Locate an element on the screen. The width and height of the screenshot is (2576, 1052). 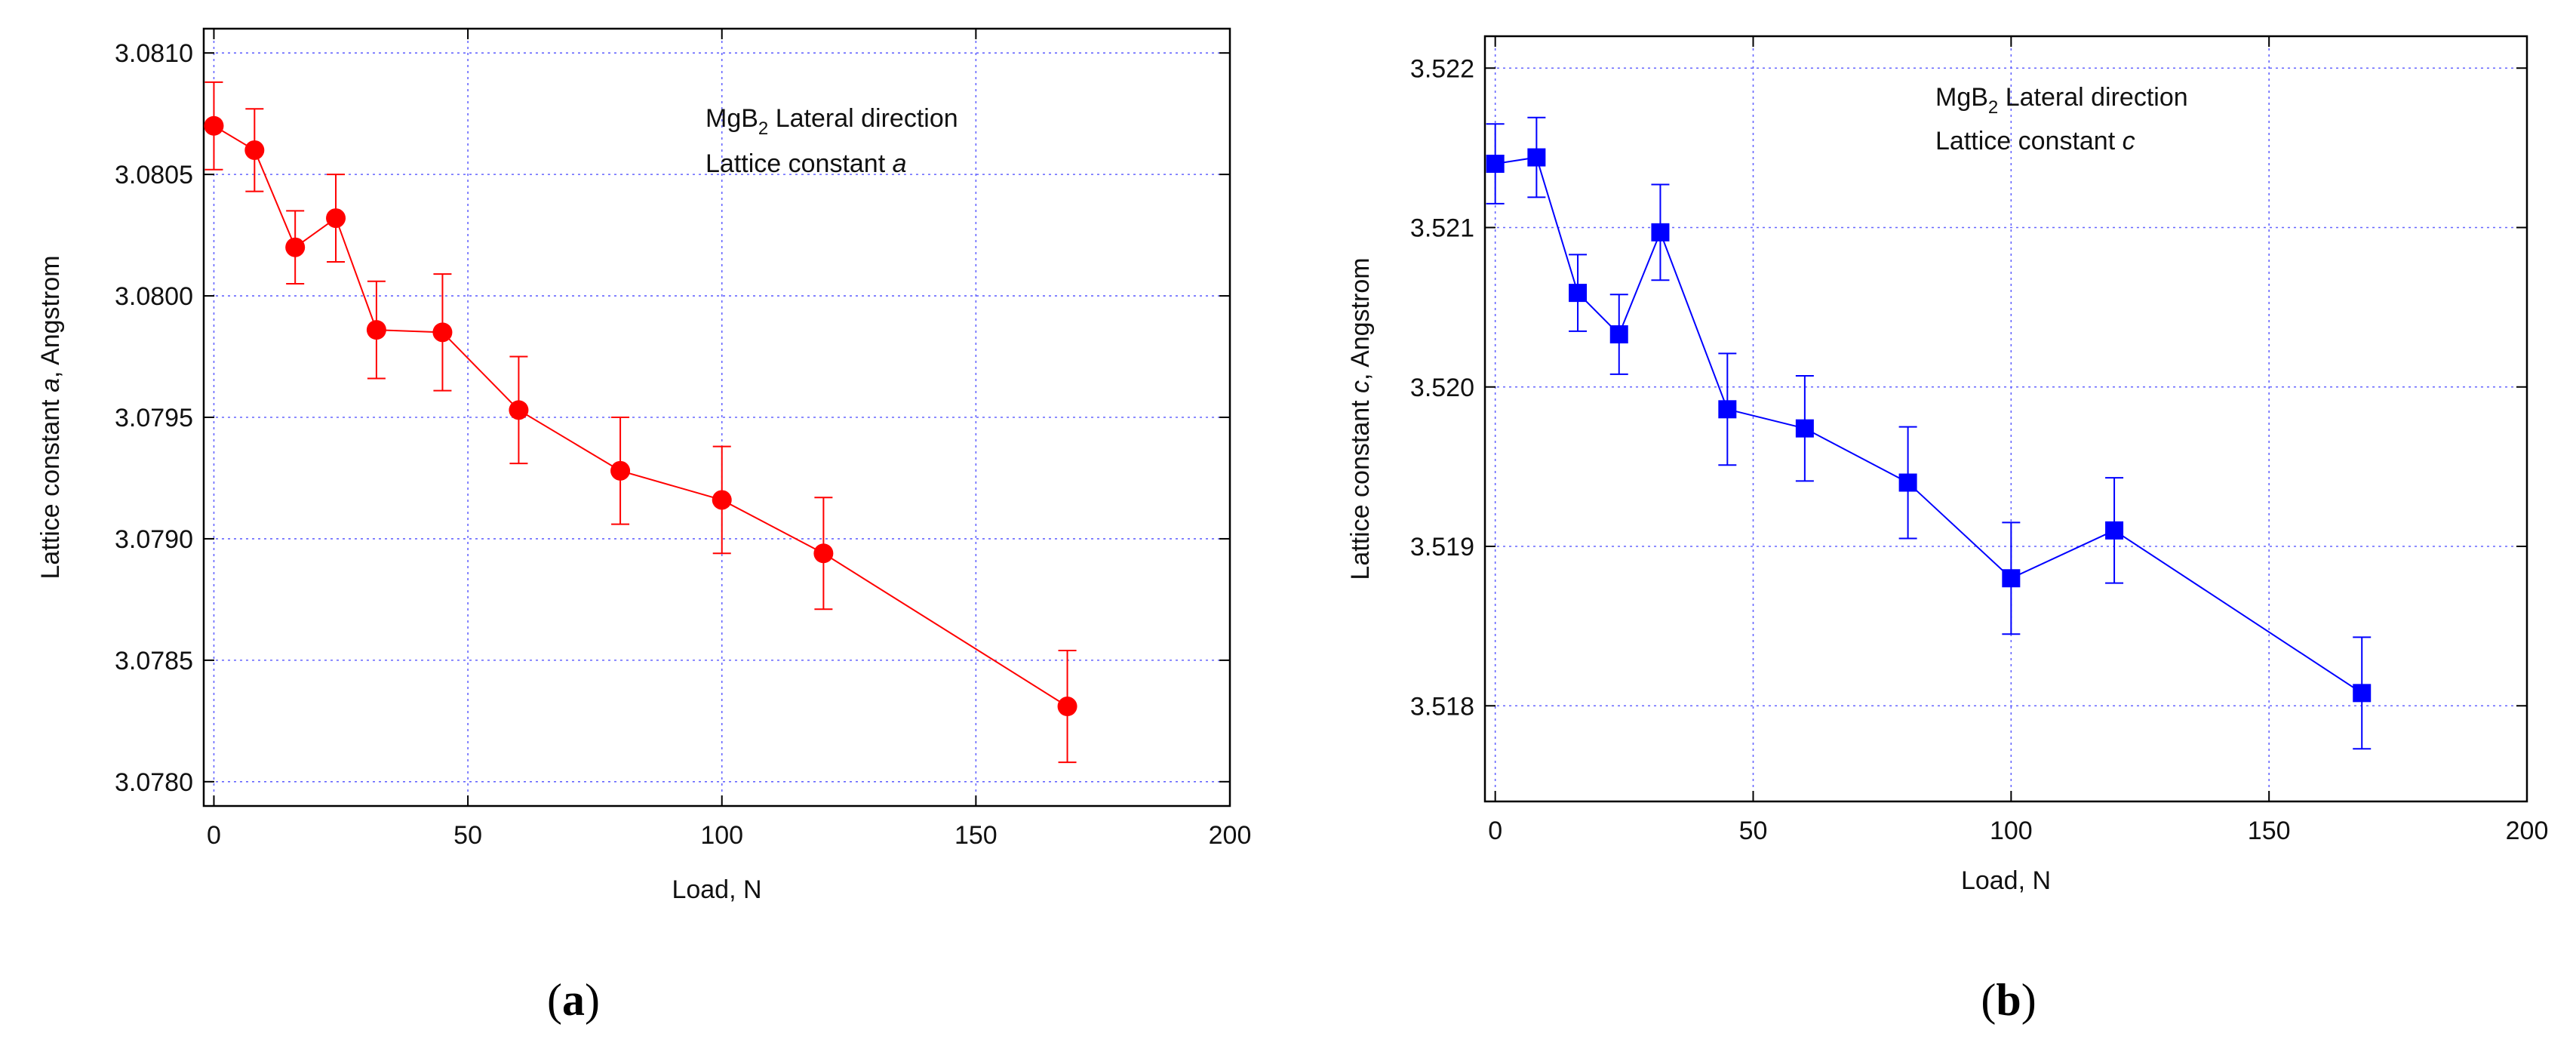
annotation-quantity-symbol: a is located at coordinates (900, 163).